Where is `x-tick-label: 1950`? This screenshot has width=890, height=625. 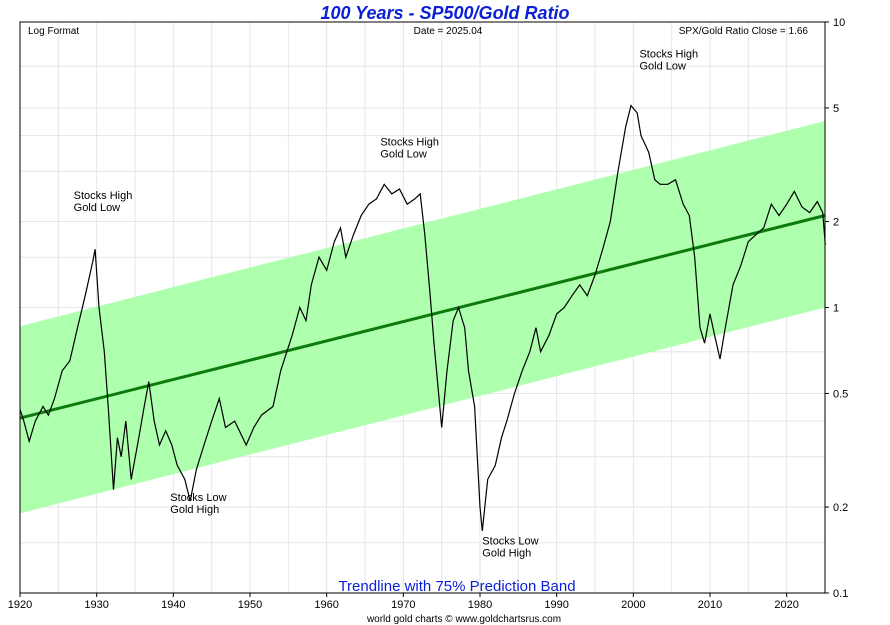 x-tick-label: 1950 is located at coordinates (250, 605).